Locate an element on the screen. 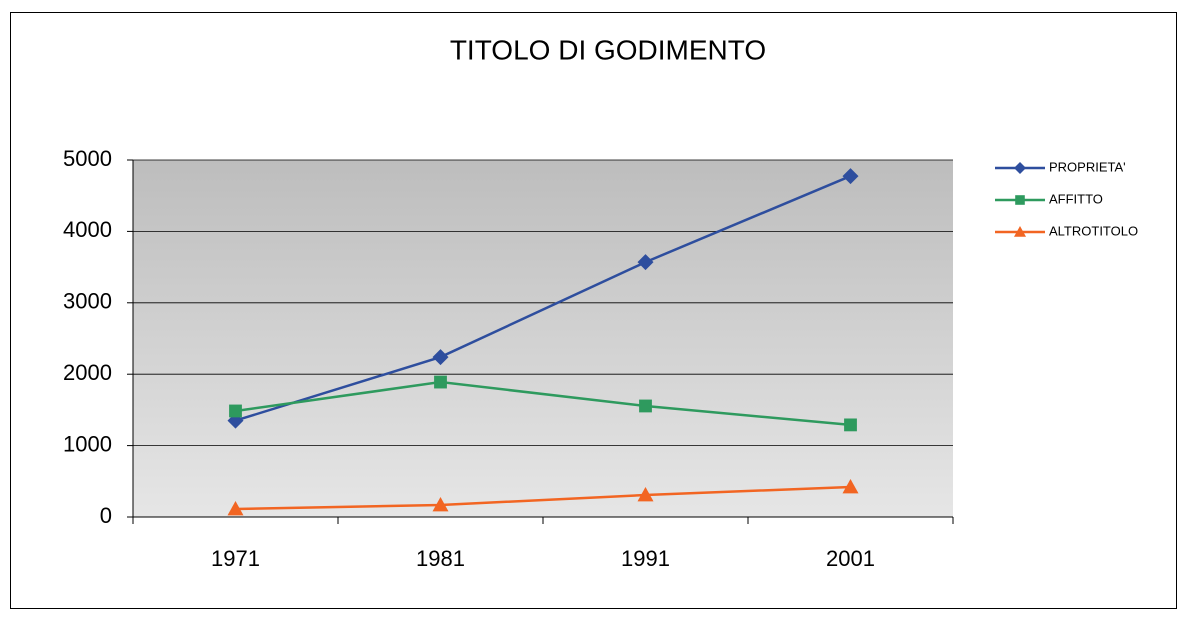  y-tick-label: 4000 is located at coordinates (87, 229).